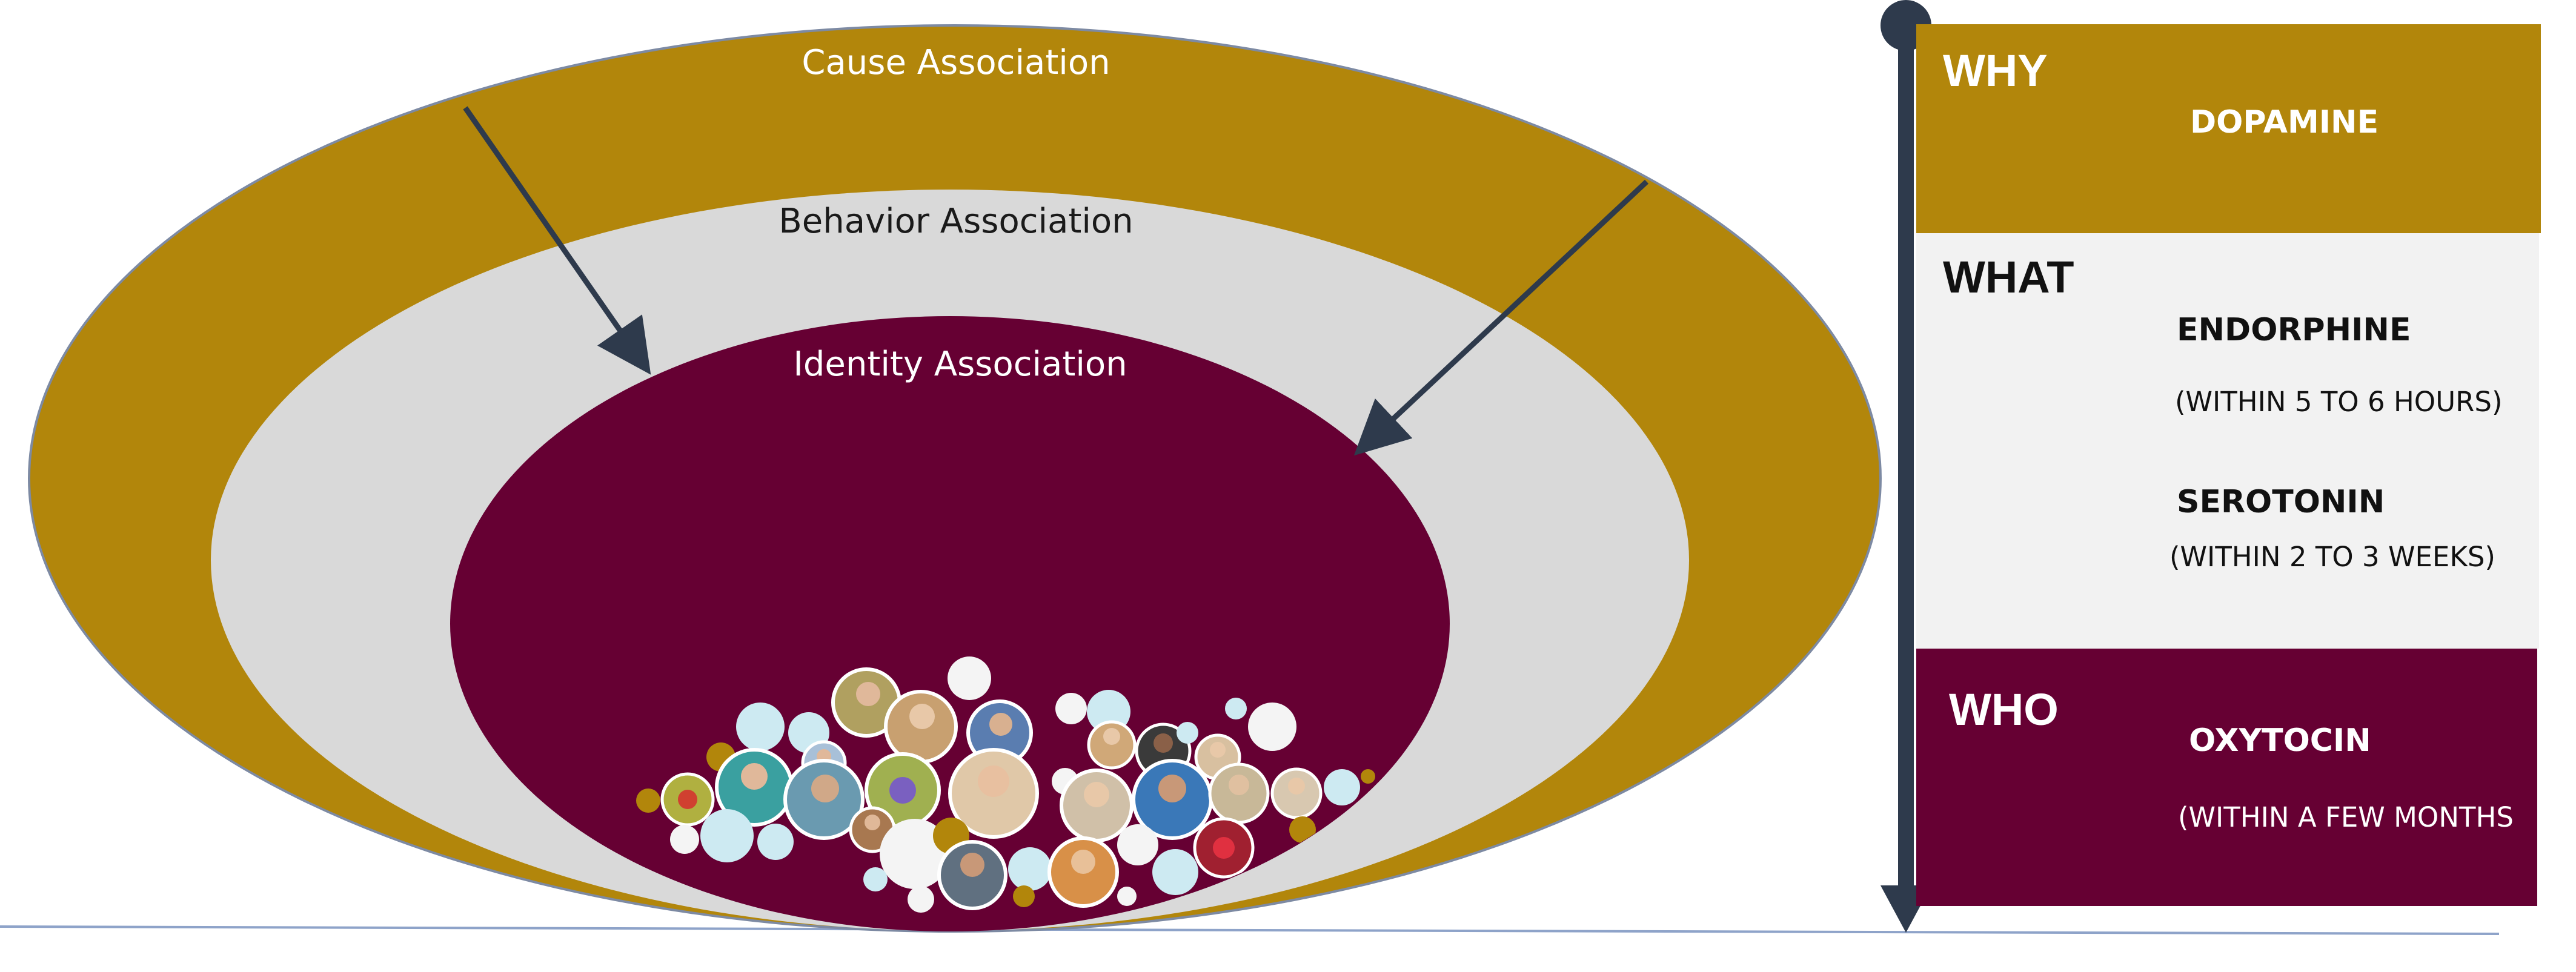 This screenshot has height=972, width=2576. What do you see at coordinates (1501, 318) in the screenshot?
I see `right-inward-arrow` at bounding box center [1501, 318].